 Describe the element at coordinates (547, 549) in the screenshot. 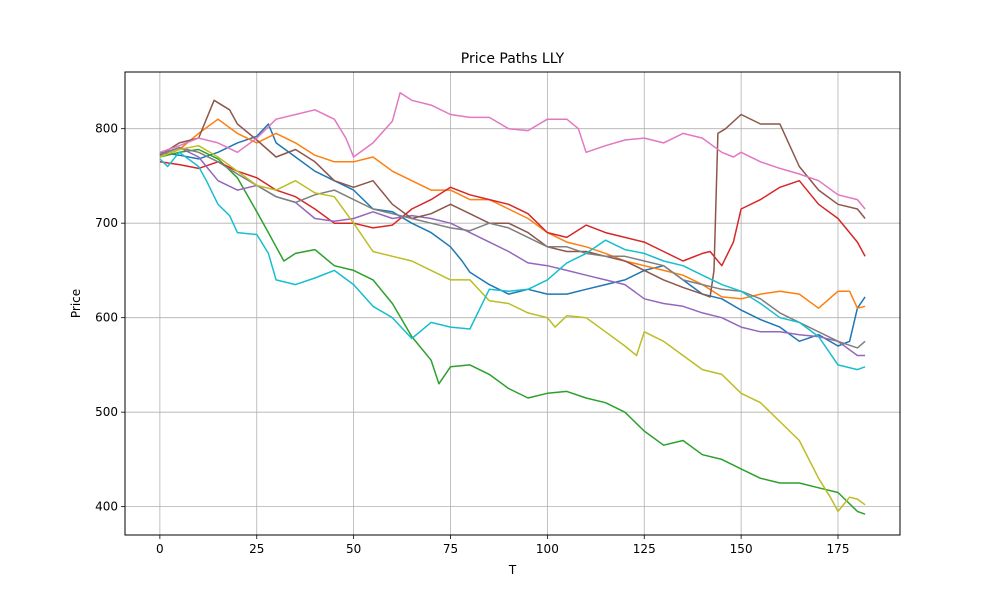

I see `x-tick-label: 100` at that location.